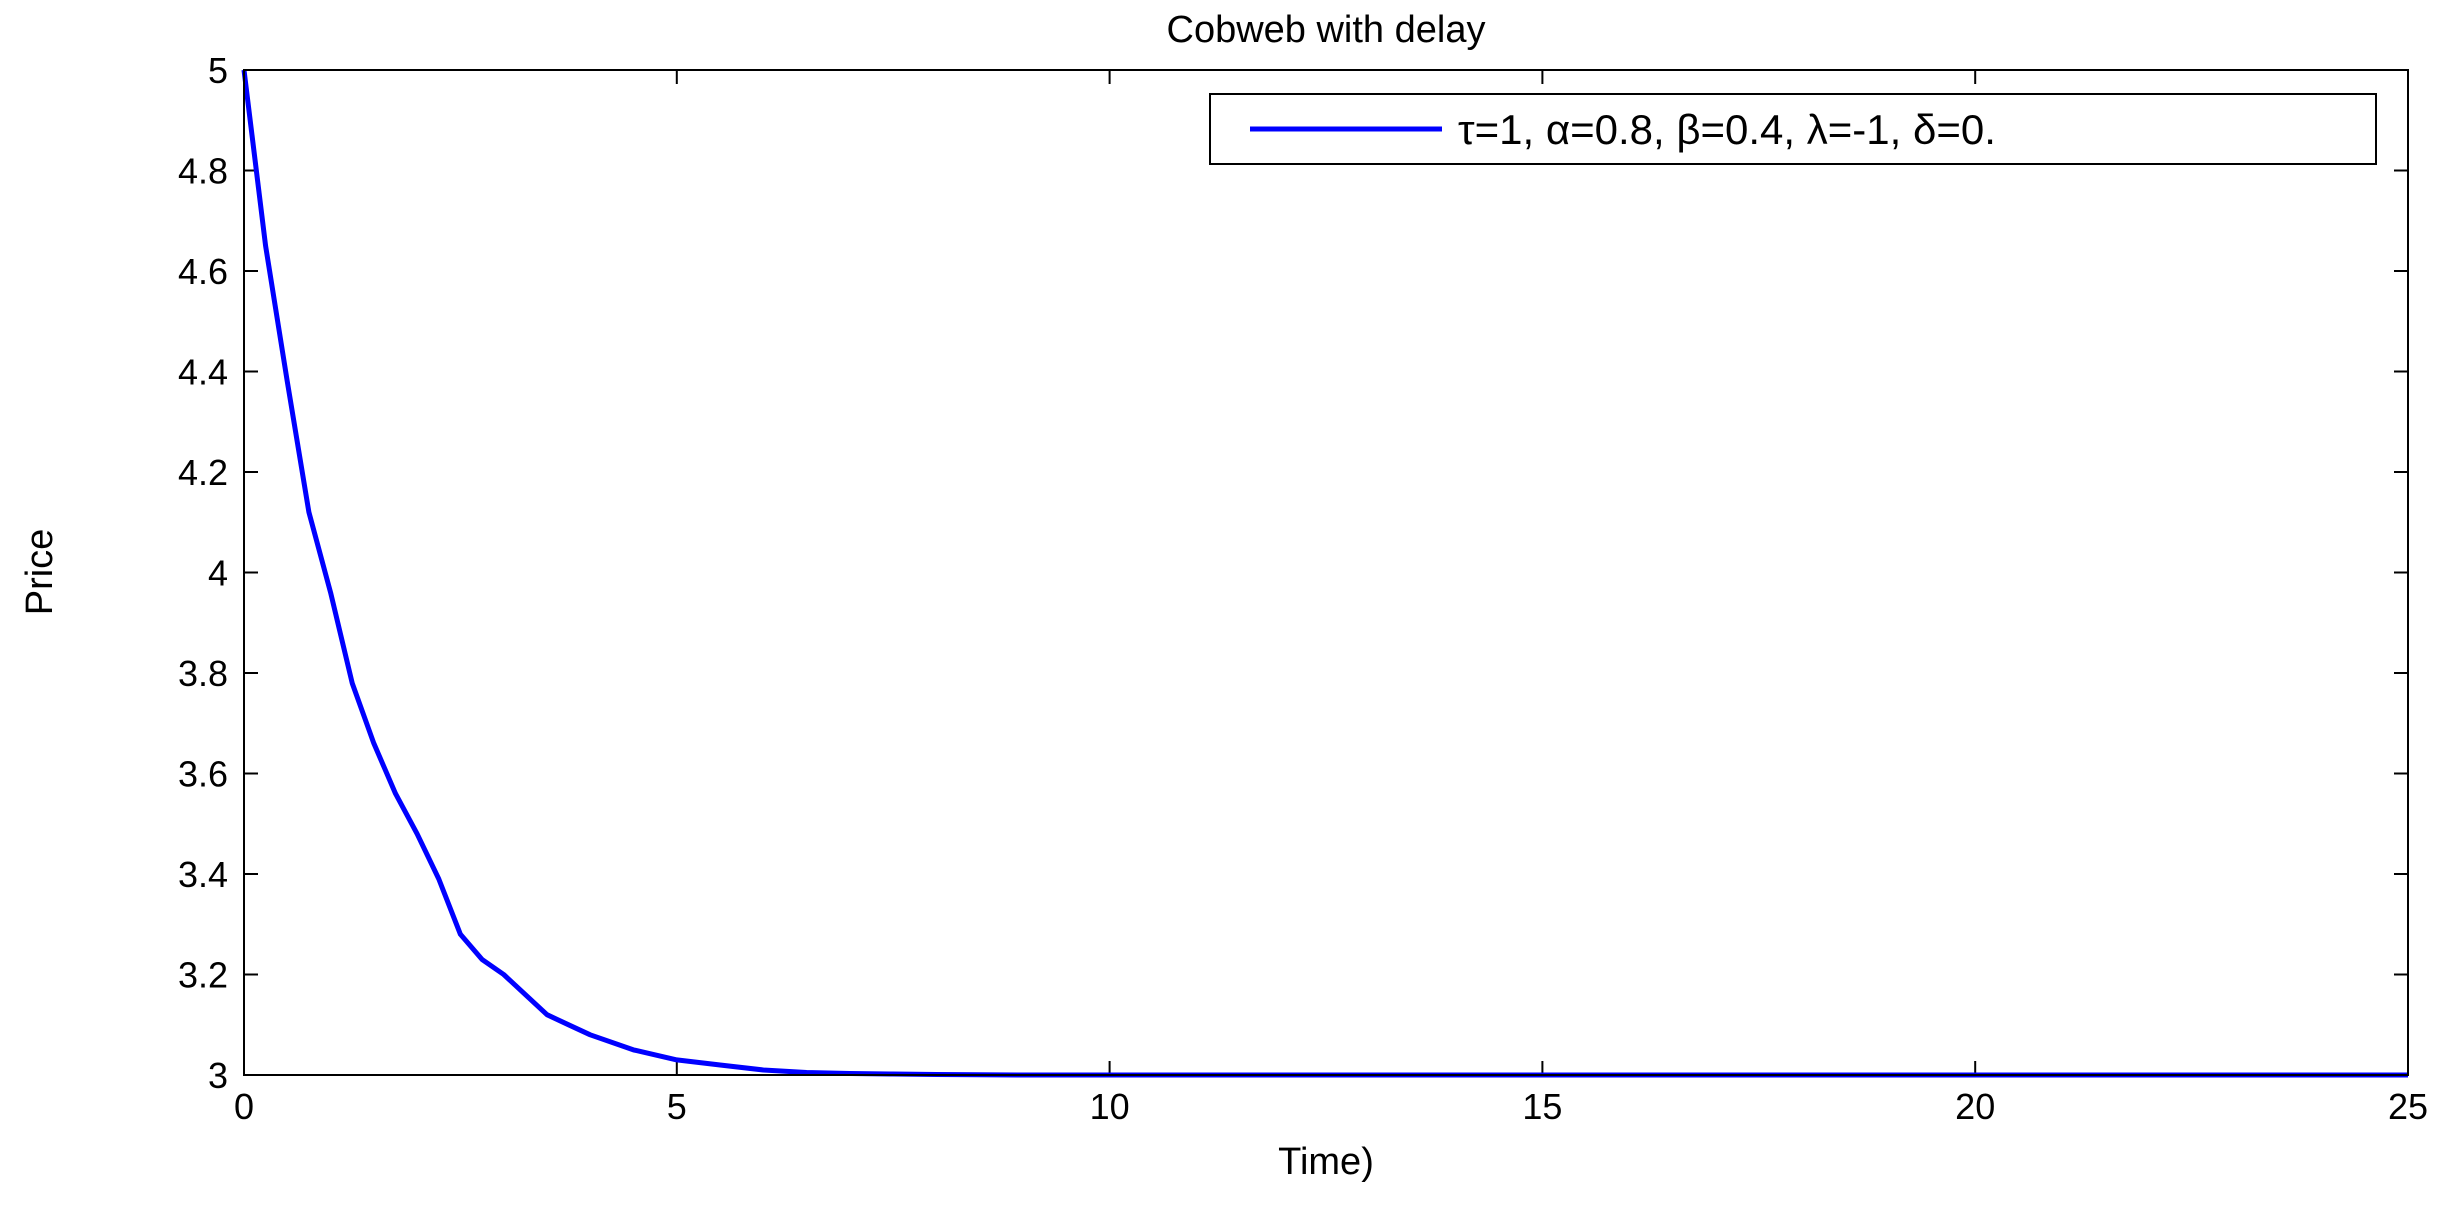  What do you see at coordinates (203, 372) in the screenshot?
I see `y-tick-label: 4.4` at bounding box center [203, 372].